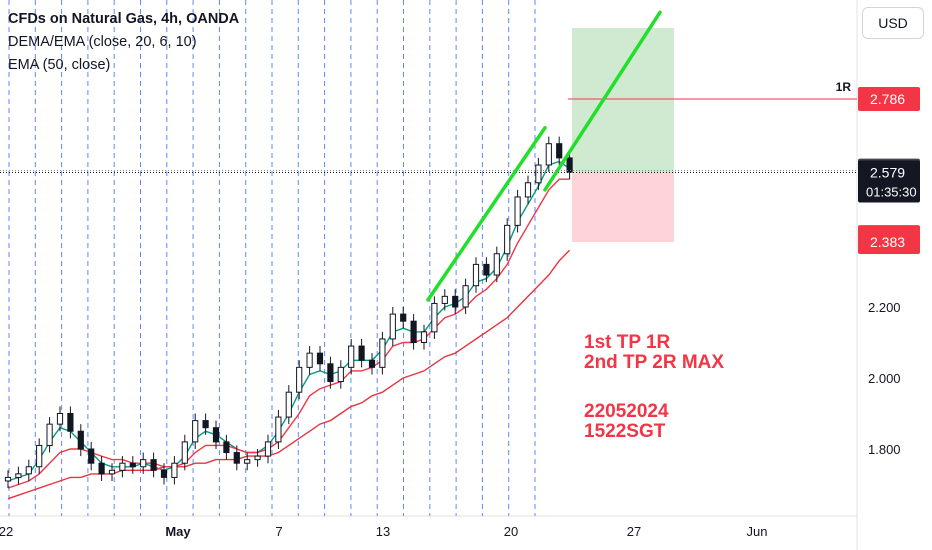 Image resolution: width=932 pixels, height=550 pixels. Describe the element at coordinates (654, 362) in the screenshot. I see `annotation-text: 2nd TP 2R MAX` at that location.